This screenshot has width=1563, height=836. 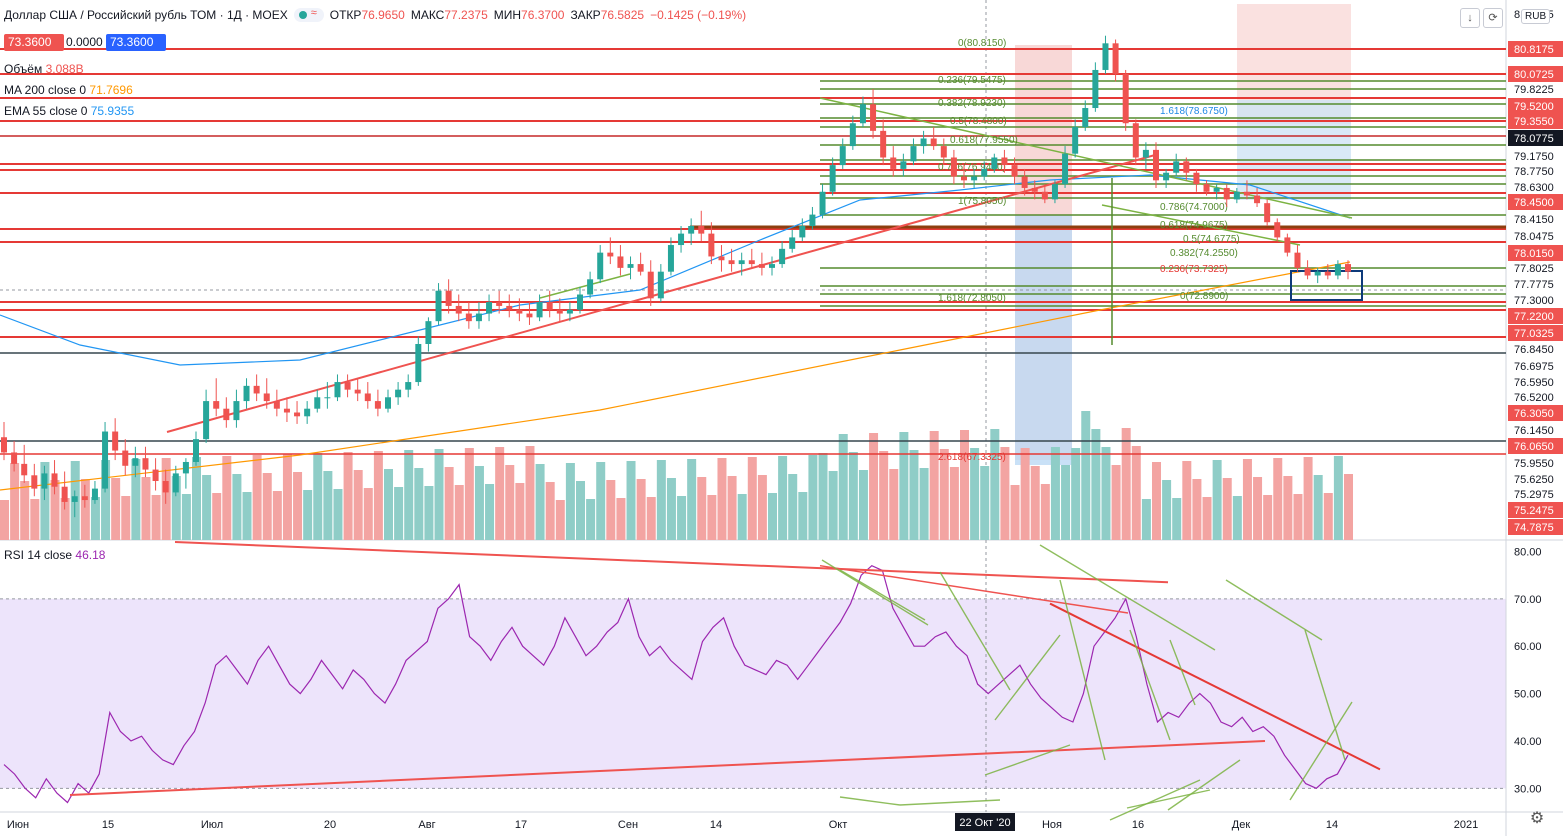 I want to click on fib-label: 0.382(74.2550), so click(x=1204, y=253).